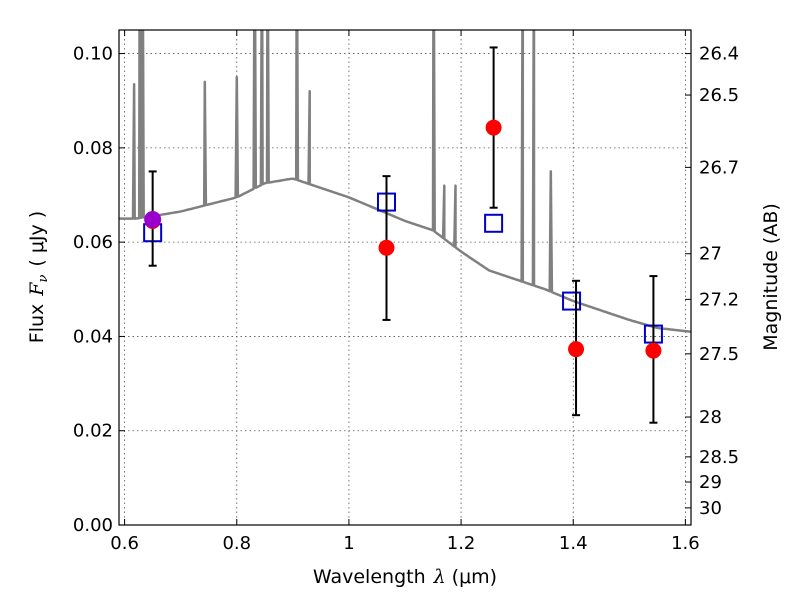 The width and height of the screenshot is (800, 600). I want to click on x-tick-label: 1, so click(348, 543).